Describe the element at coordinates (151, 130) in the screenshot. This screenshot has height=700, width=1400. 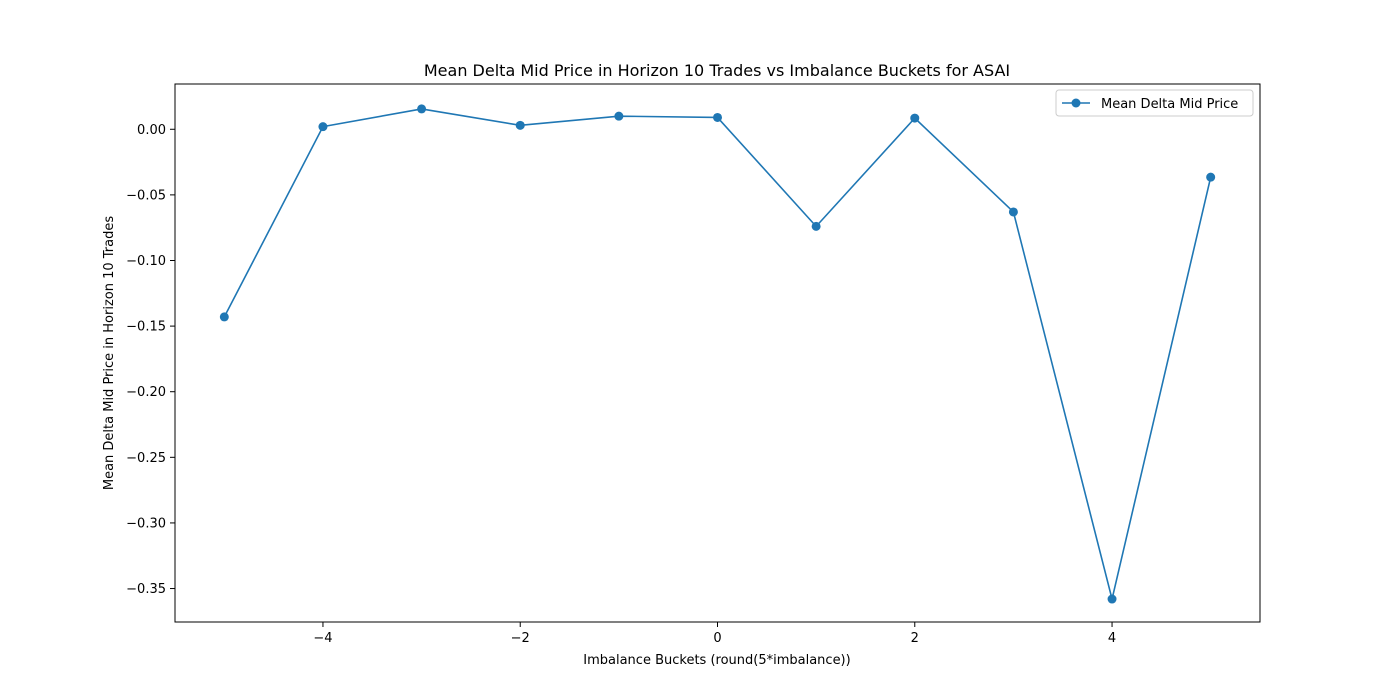
I see `y-tick-label: 0.00` at that location.